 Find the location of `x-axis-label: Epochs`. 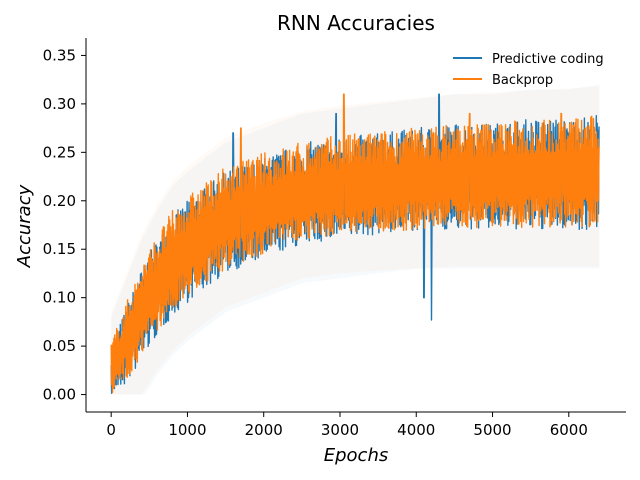

x-axis-label: Epochs is located at coordinates (356, 455).